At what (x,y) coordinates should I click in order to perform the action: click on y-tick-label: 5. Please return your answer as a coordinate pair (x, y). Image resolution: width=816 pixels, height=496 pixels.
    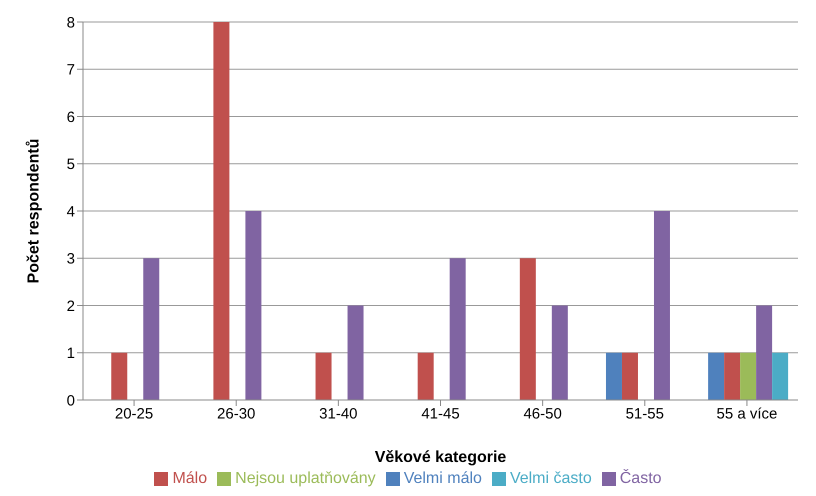
    Looking at the image, I should click on (70, 165).